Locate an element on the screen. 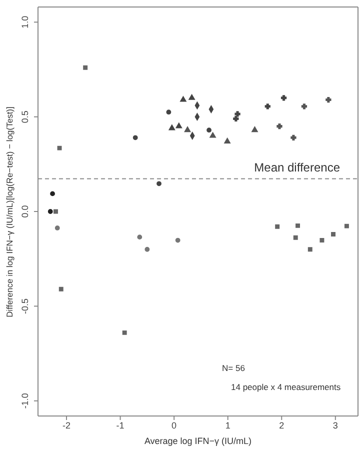 Image resolution: width=362 pixels, height=454 pixels. y-axis-title: Difference in log IFN−γ (IU/mL)[log(Re−test) − log(Test)] is located at coordinates (9, 211).